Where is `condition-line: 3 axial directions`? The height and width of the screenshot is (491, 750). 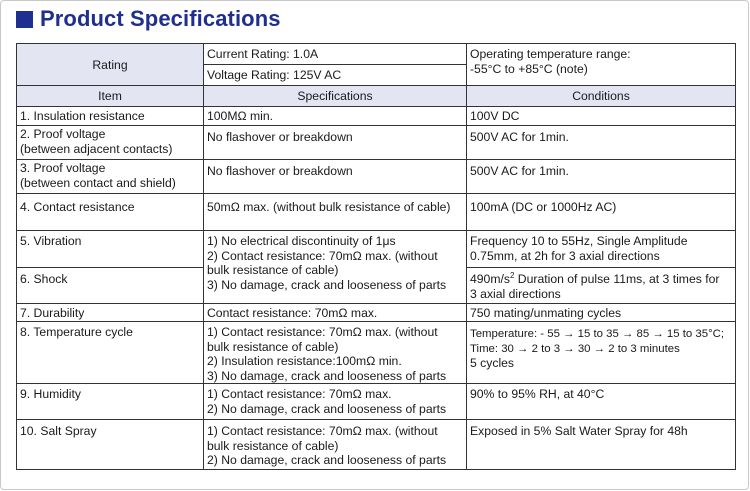 condition-line: 3 axial directions is located at coordinates (515, 293).